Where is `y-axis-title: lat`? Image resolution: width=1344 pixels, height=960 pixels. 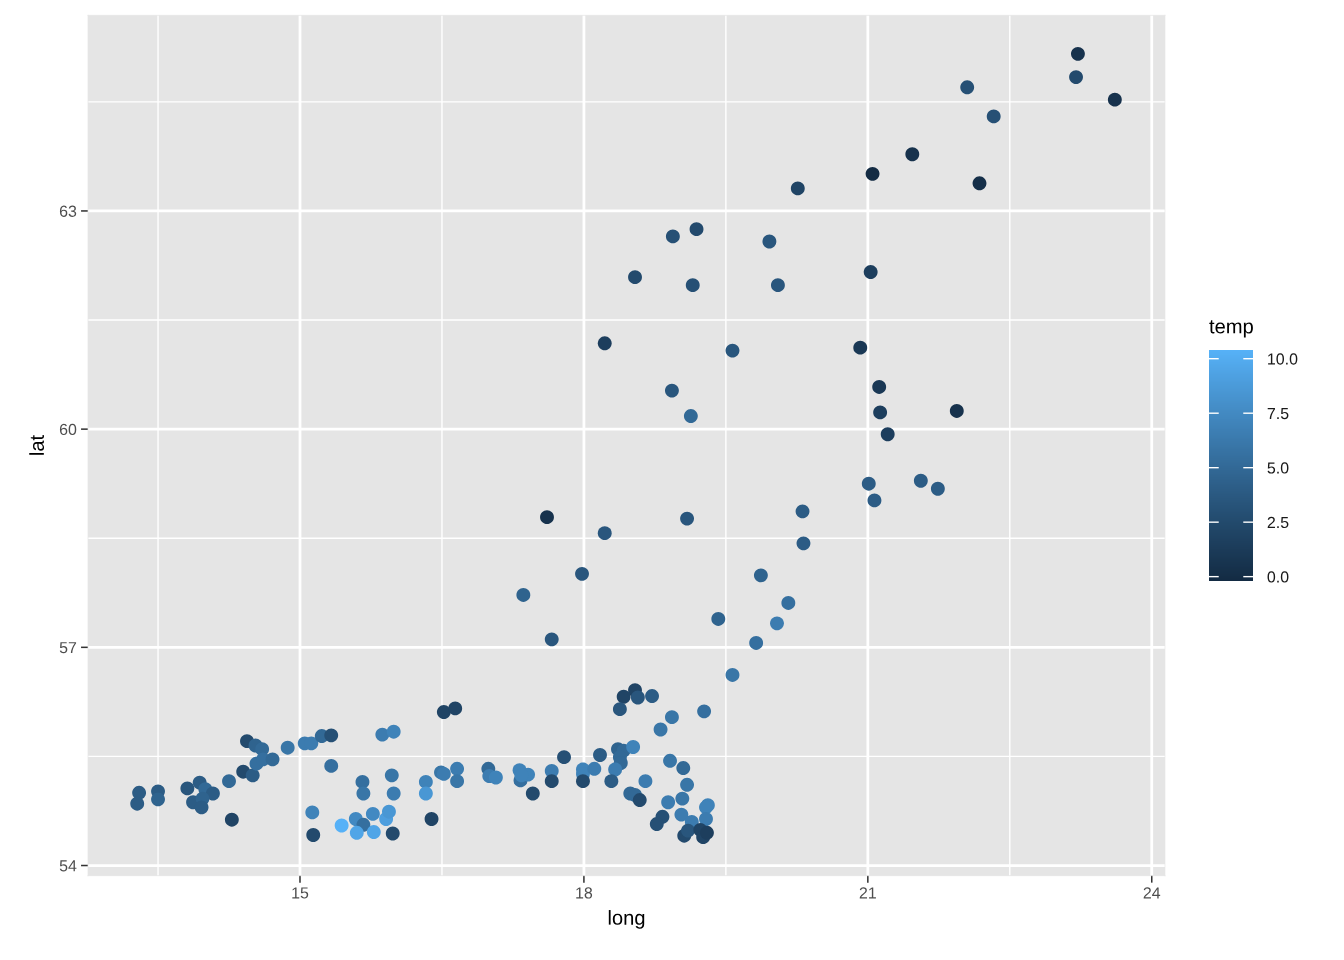 y-axis-title: lat is located at coordinates (37, 445).